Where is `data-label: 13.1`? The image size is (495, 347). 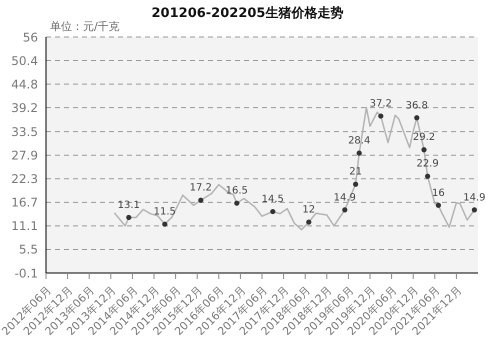
data-label: 13.1 is located at coordinates (129, 205).